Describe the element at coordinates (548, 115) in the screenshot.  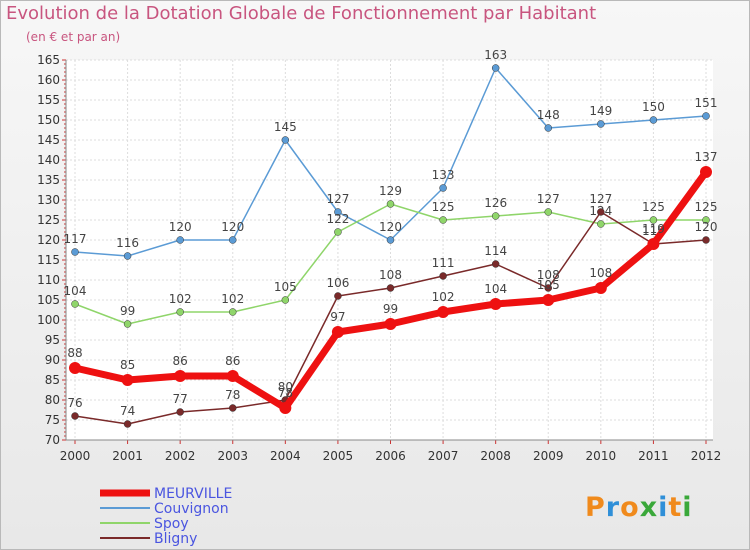
I see `data-label: 148` at that location.